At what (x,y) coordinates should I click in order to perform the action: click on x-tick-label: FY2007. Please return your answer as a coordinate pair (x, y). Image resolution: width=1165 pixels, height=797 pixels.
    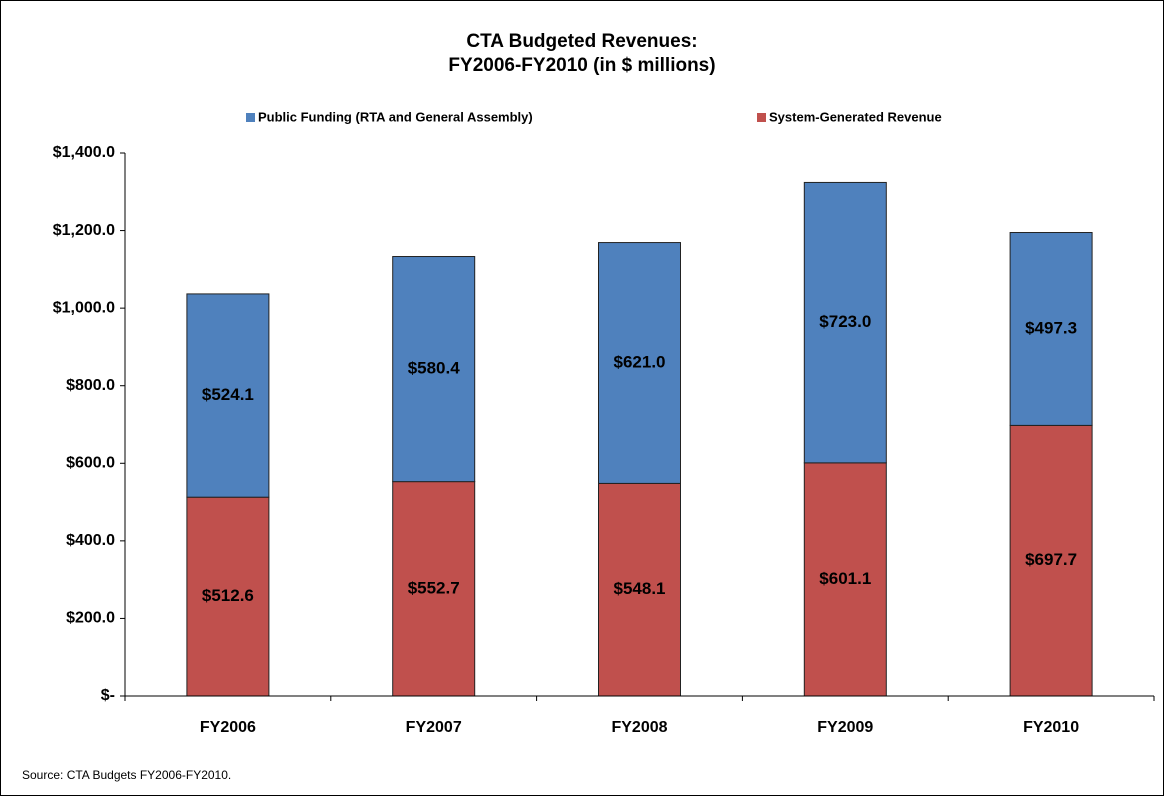
    Looking at the image, I should click on (434, 727).